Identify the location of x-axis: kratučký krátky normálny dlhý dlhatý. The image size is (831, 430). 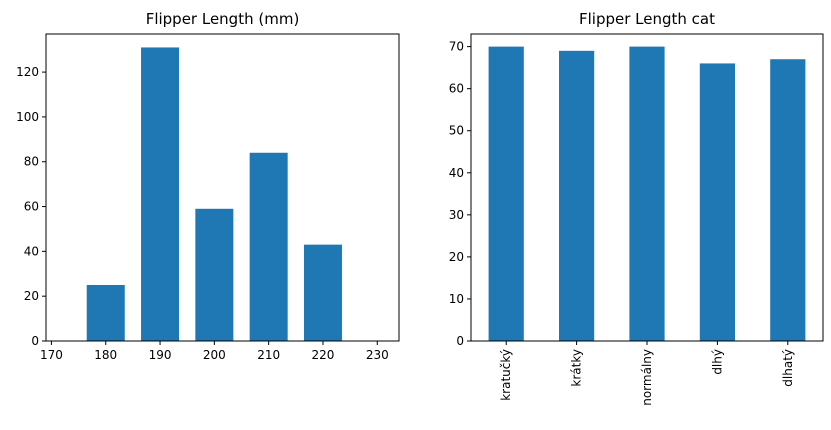
(647, 373).